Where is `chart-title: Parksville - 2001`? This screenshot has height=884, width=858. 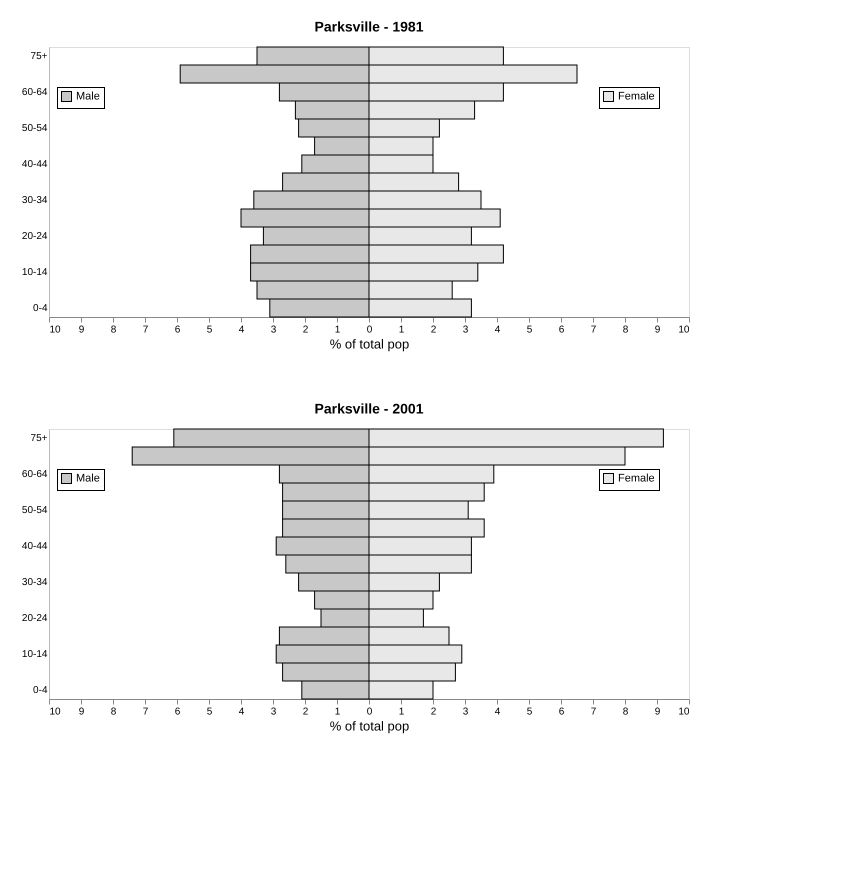 chart-title: Parksville - 2001 is located at coordinates (369, 408).